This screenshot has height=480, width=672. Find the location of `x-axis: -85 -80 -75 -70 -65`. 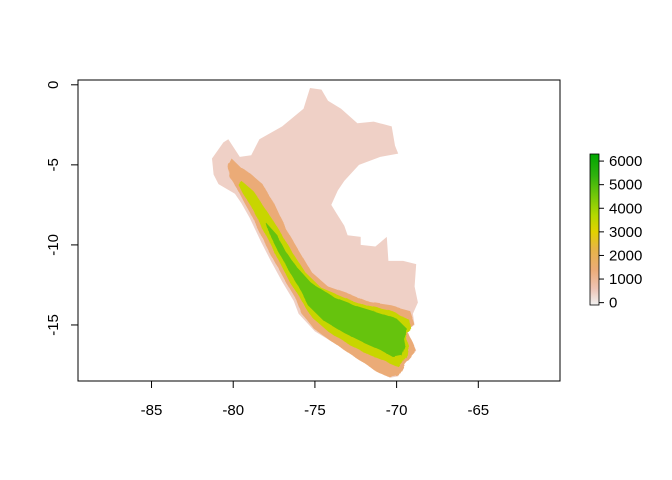

x-axis: -85 -80 -75 -70 -65 is located at coordinates (315, 399).